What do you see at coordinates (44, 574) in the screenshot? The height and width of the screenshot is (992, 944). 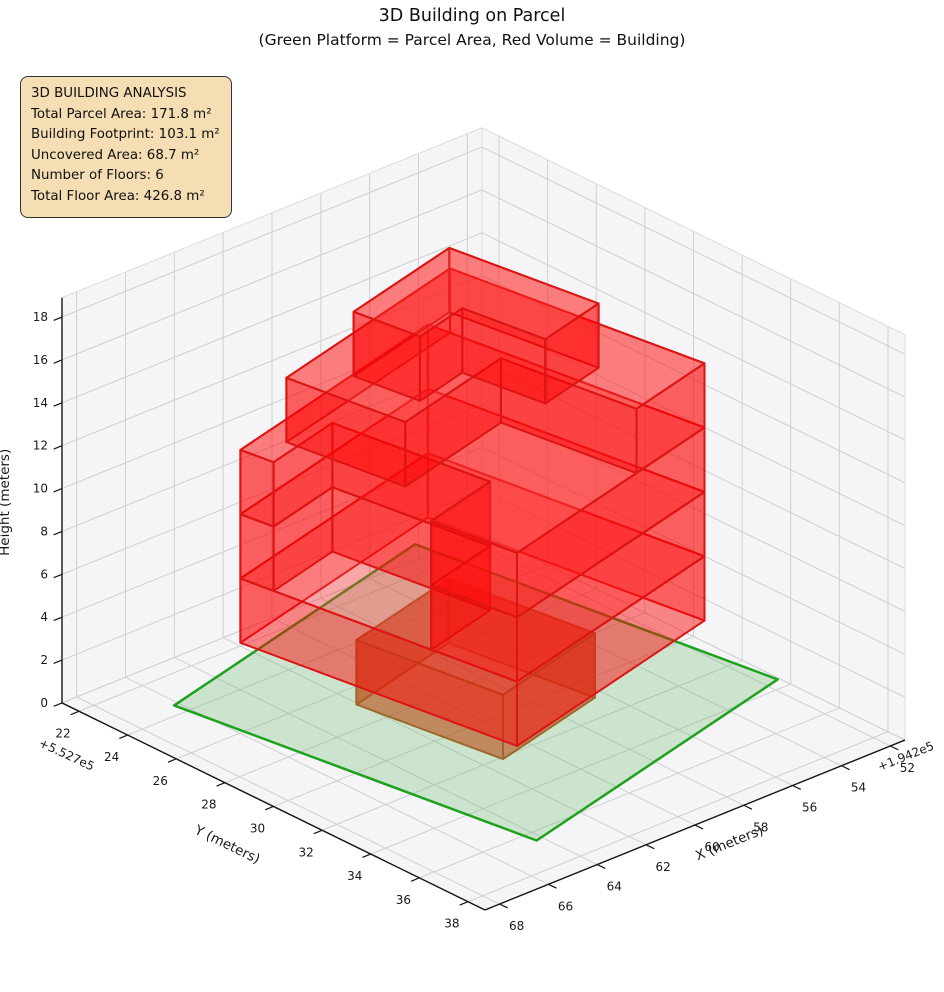 I see `z-tick-label: 6` at bounding box center [44, 574].